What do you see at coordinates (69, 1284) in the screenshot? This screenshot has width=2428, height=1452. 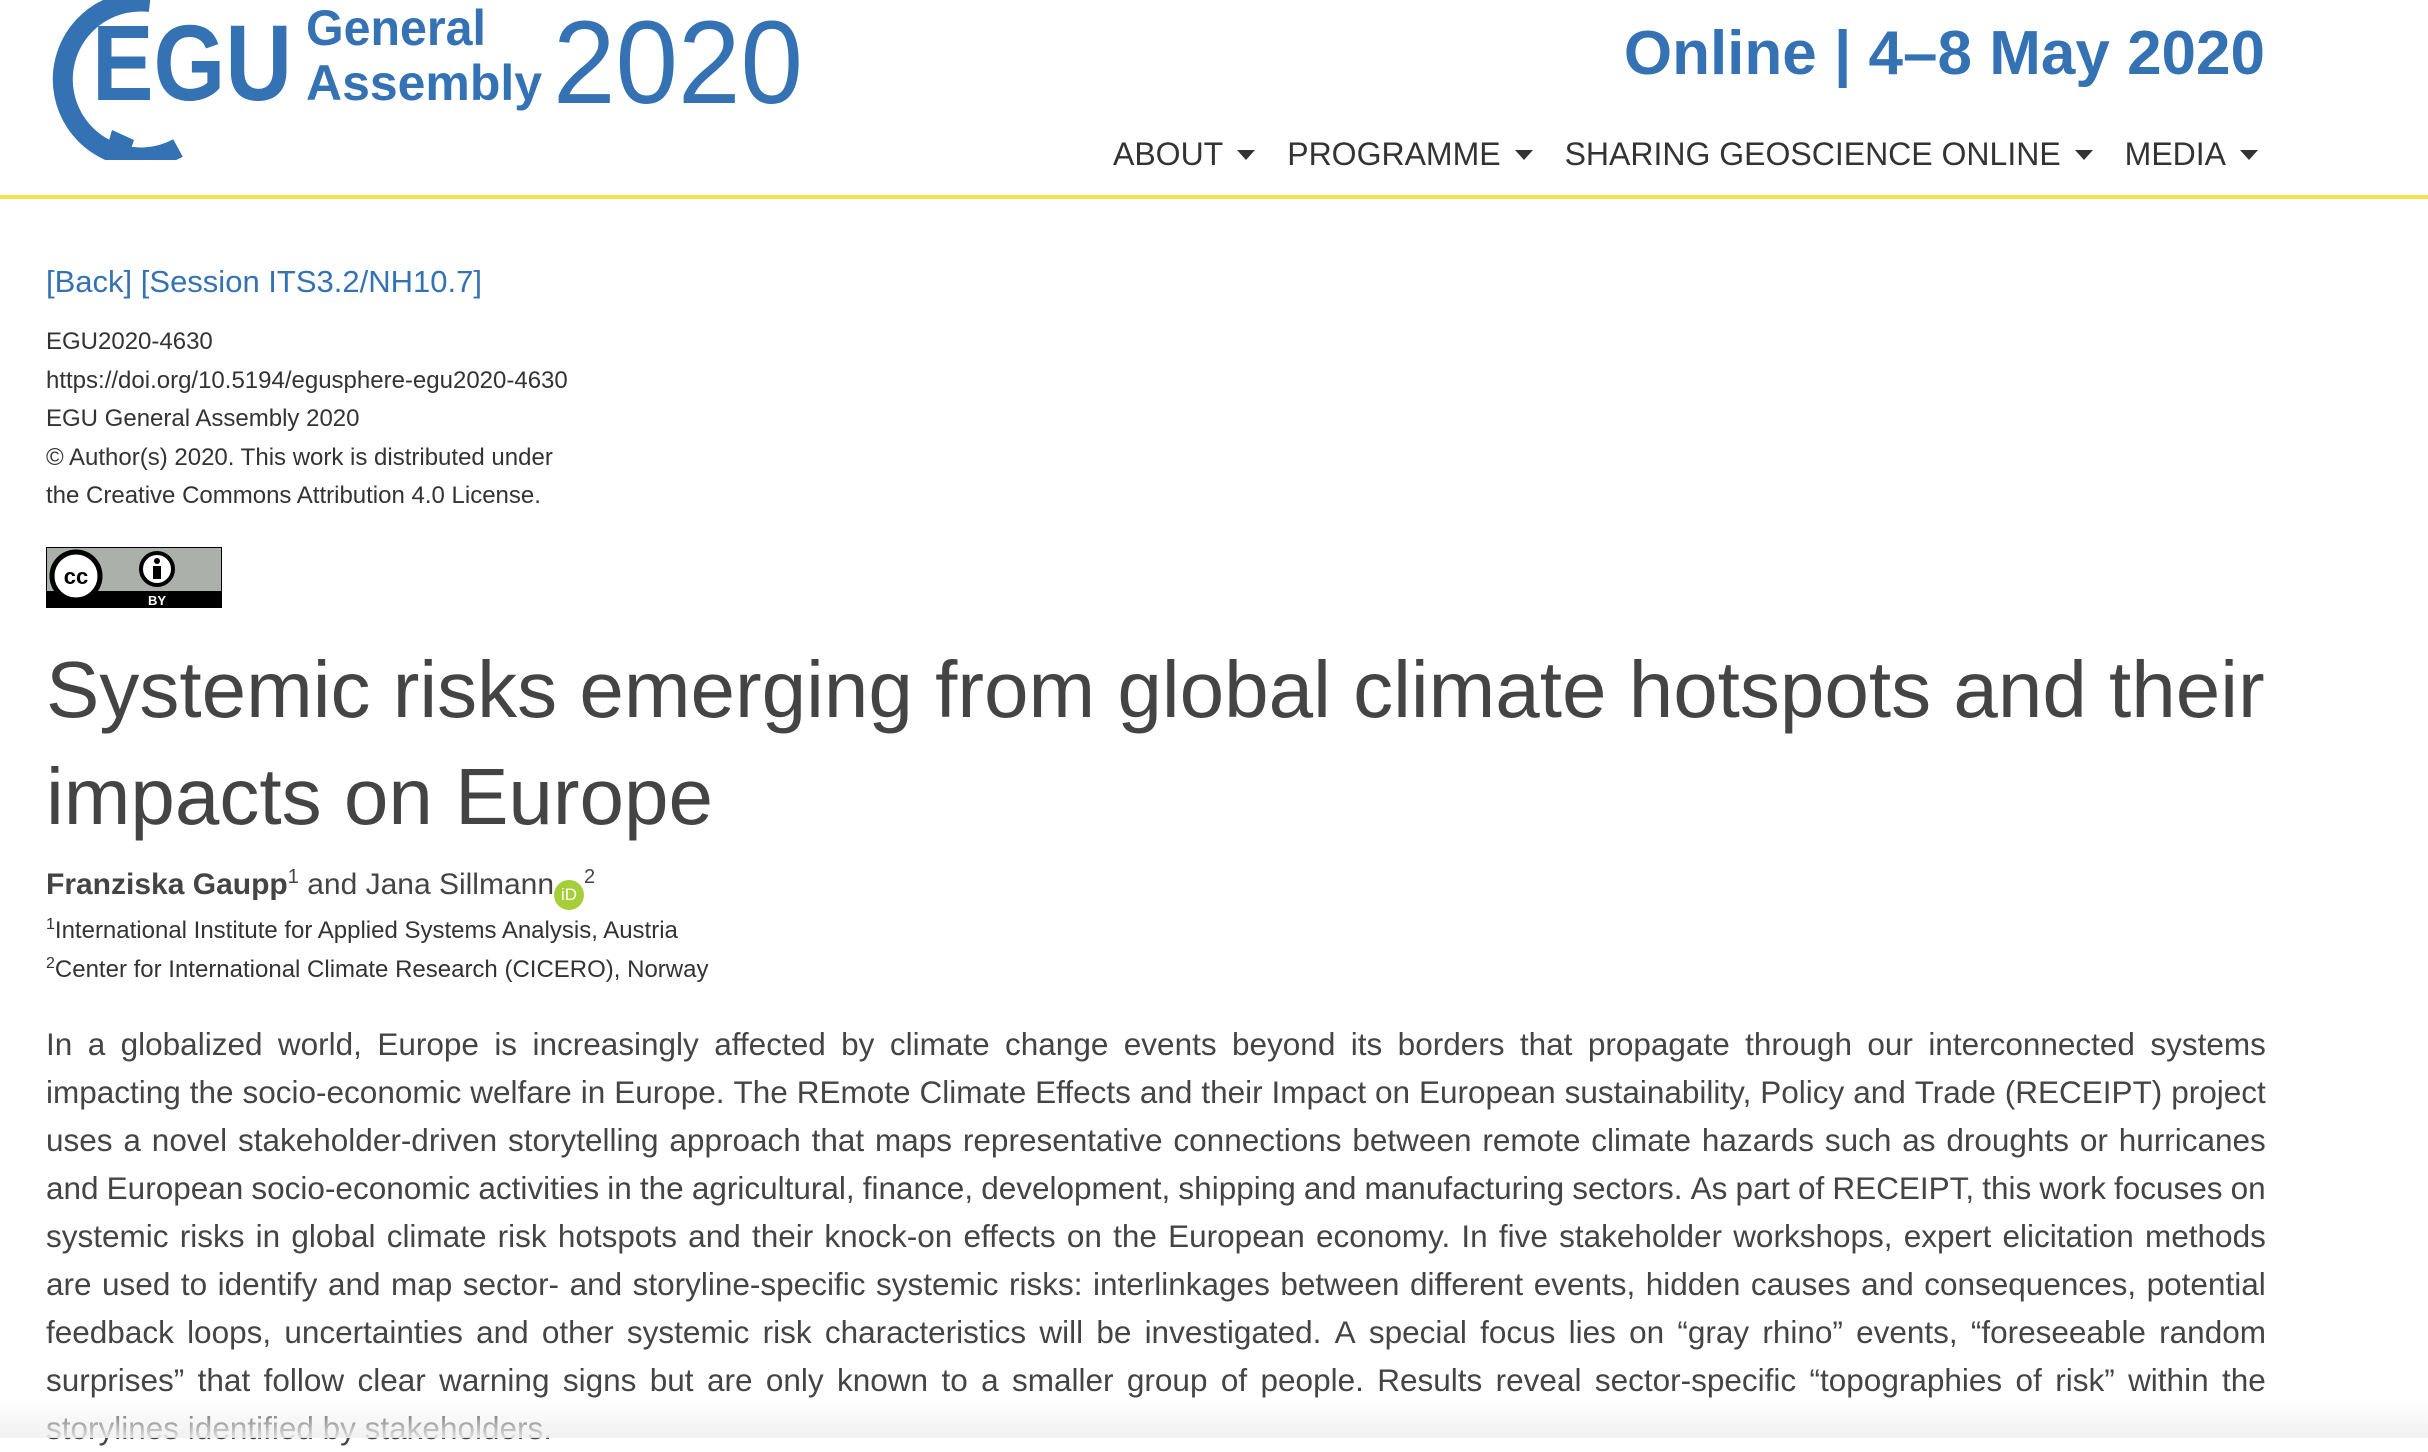 I see `word: are` at bounding box center [69, 1284].